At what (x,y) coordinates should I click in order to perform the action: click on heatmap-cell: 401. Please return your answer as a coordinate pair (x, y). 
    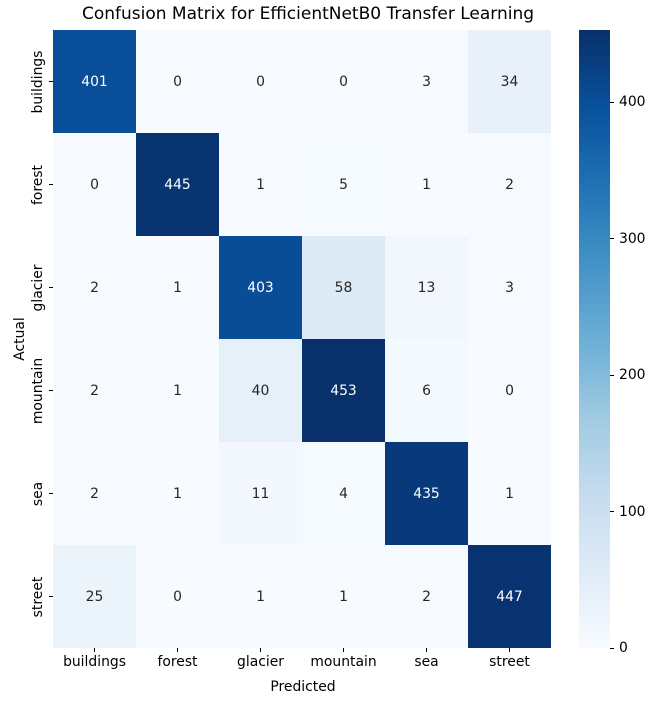
    Looking at the image, I should click on (94, 81).